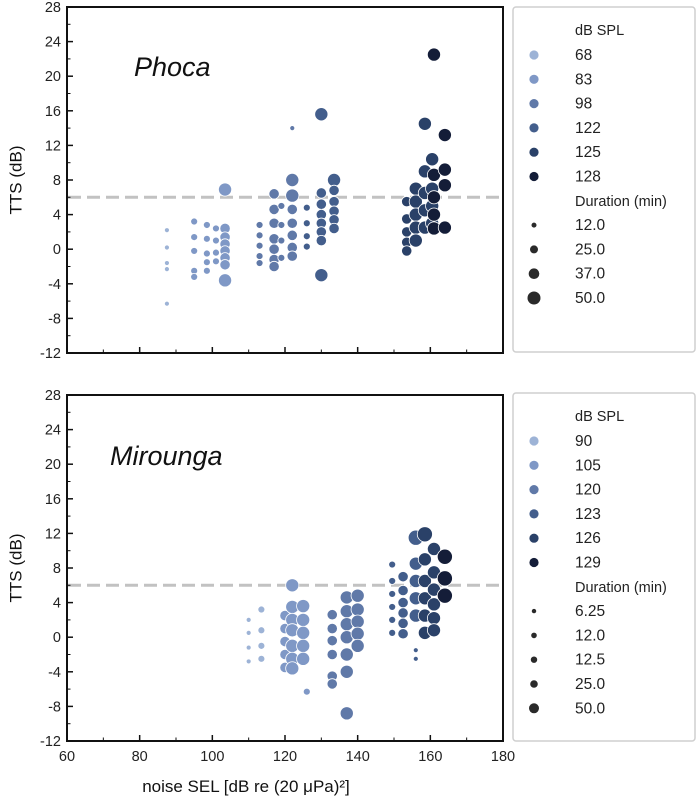 This screenshot has width=700, height=801. What do you see at coordinates (599, 31) in the screenshot?
I see `legend-spl-title: dB SPL` at bounding box center [599, 31].